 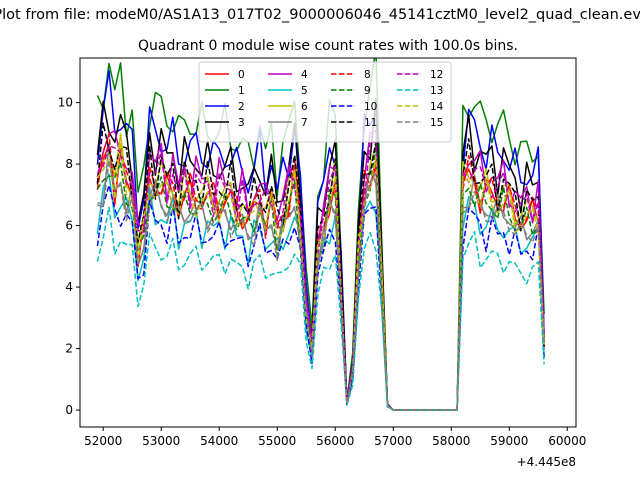 What do you see at coordinates (420, 107) in the screenshot?
I see `legend-item-14: 14` at bounding box center [420, 107].